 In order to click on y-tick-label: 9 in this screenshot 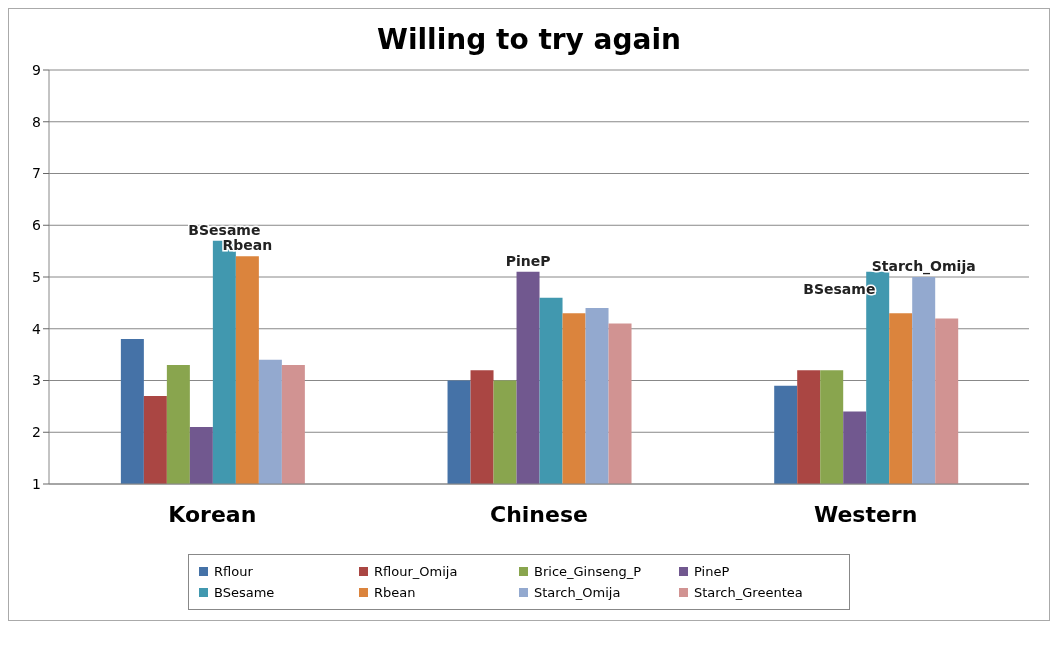, I will do `click(36, 69)`.